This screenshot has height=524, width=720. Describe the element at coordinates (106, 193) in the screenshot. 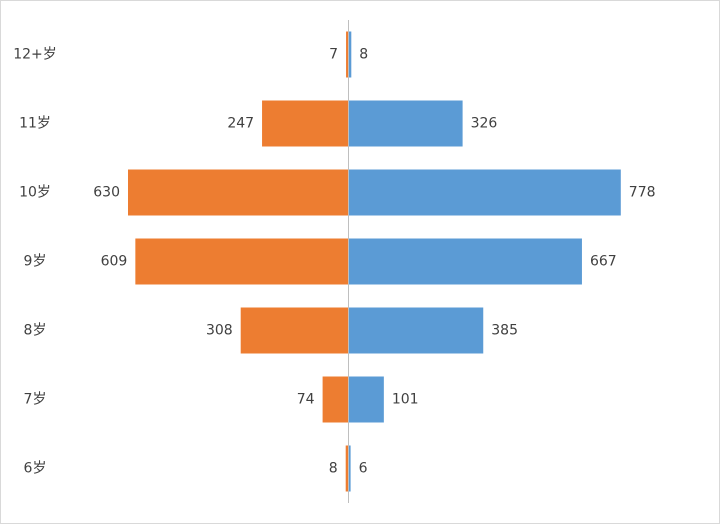

I see `data-label: 630` at that location.